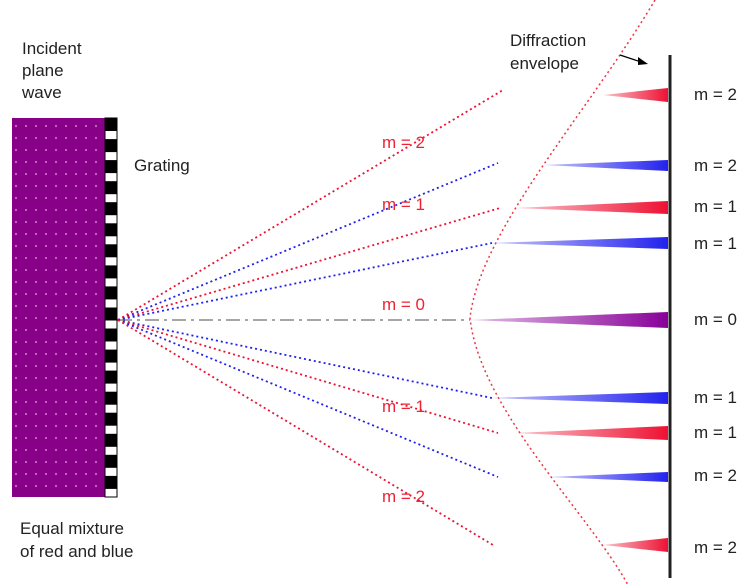 This screenshot has width=754, height=585. What do you see at coordinates (579, 243) in the screenshot?
I see `wedge-blue-upper-m1` at bounding box center [579, 243].